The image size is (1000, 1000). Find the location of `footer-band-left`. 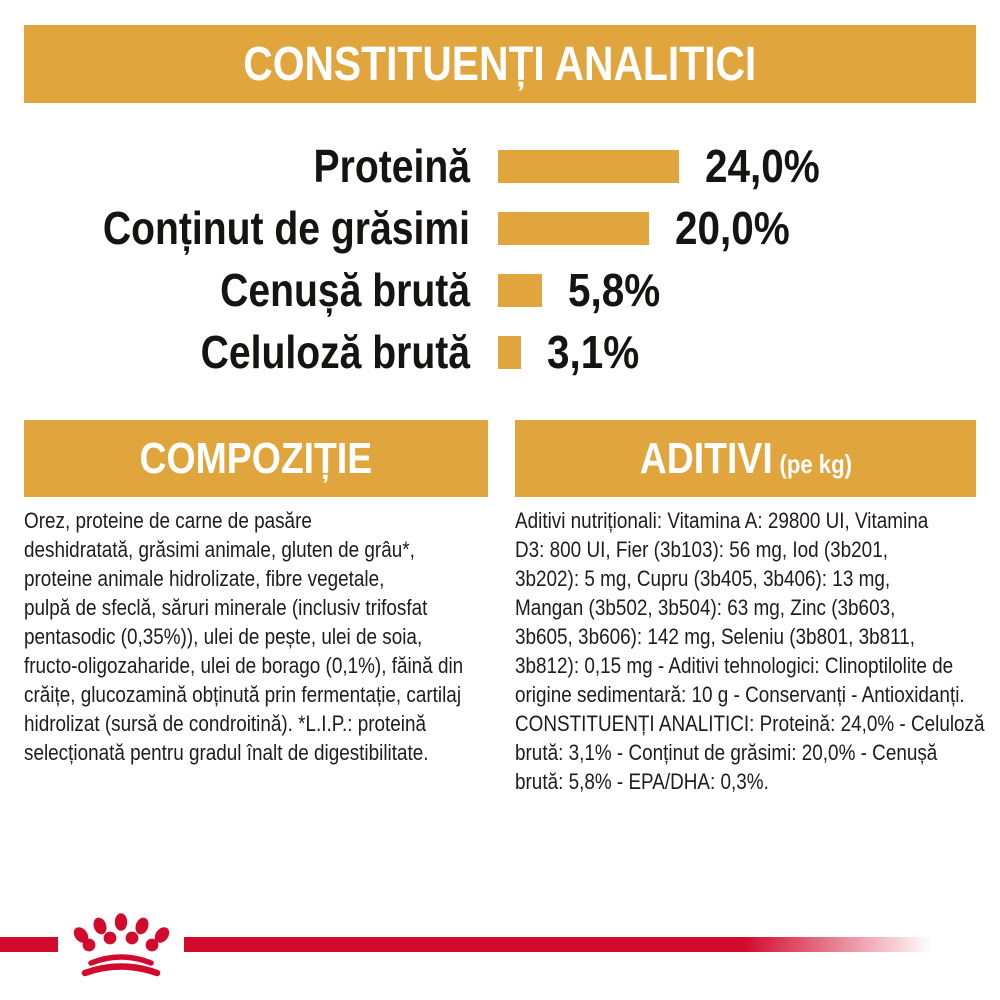

footer-band-left is located at coordinates (29, 944).